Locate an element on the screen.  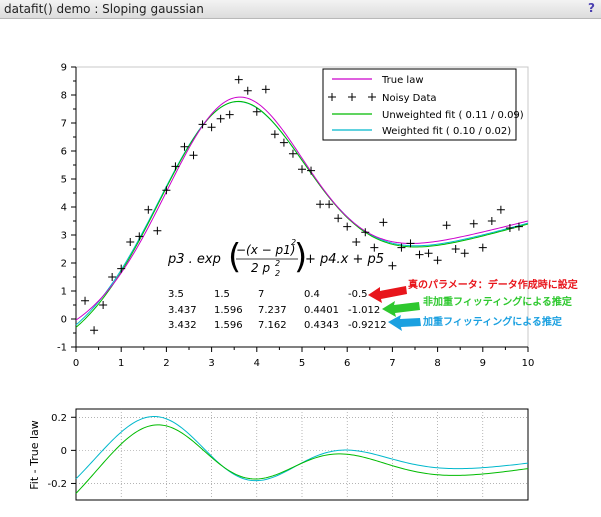
x-tick-label: 9 is located at coordinates (483, 363).